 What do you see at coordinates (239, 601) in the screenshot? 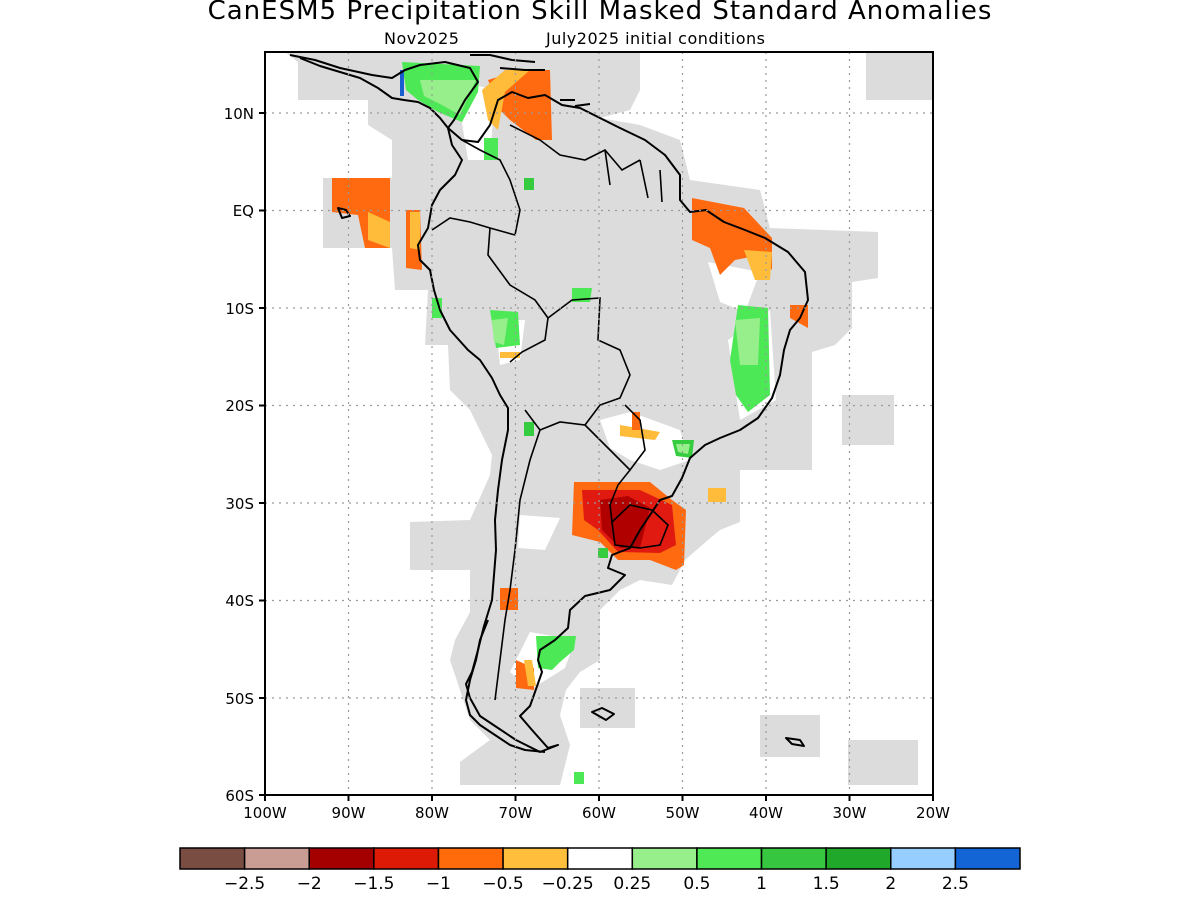
I see `y-tick-label: 40S` at bounding box center [239, 601].